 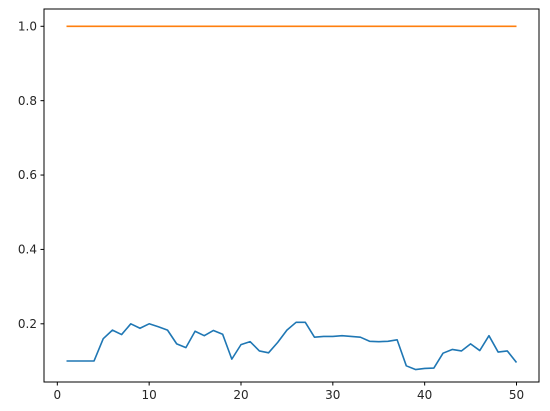 I want to click on x-tick-label: 40, so click(x=424, y=395).